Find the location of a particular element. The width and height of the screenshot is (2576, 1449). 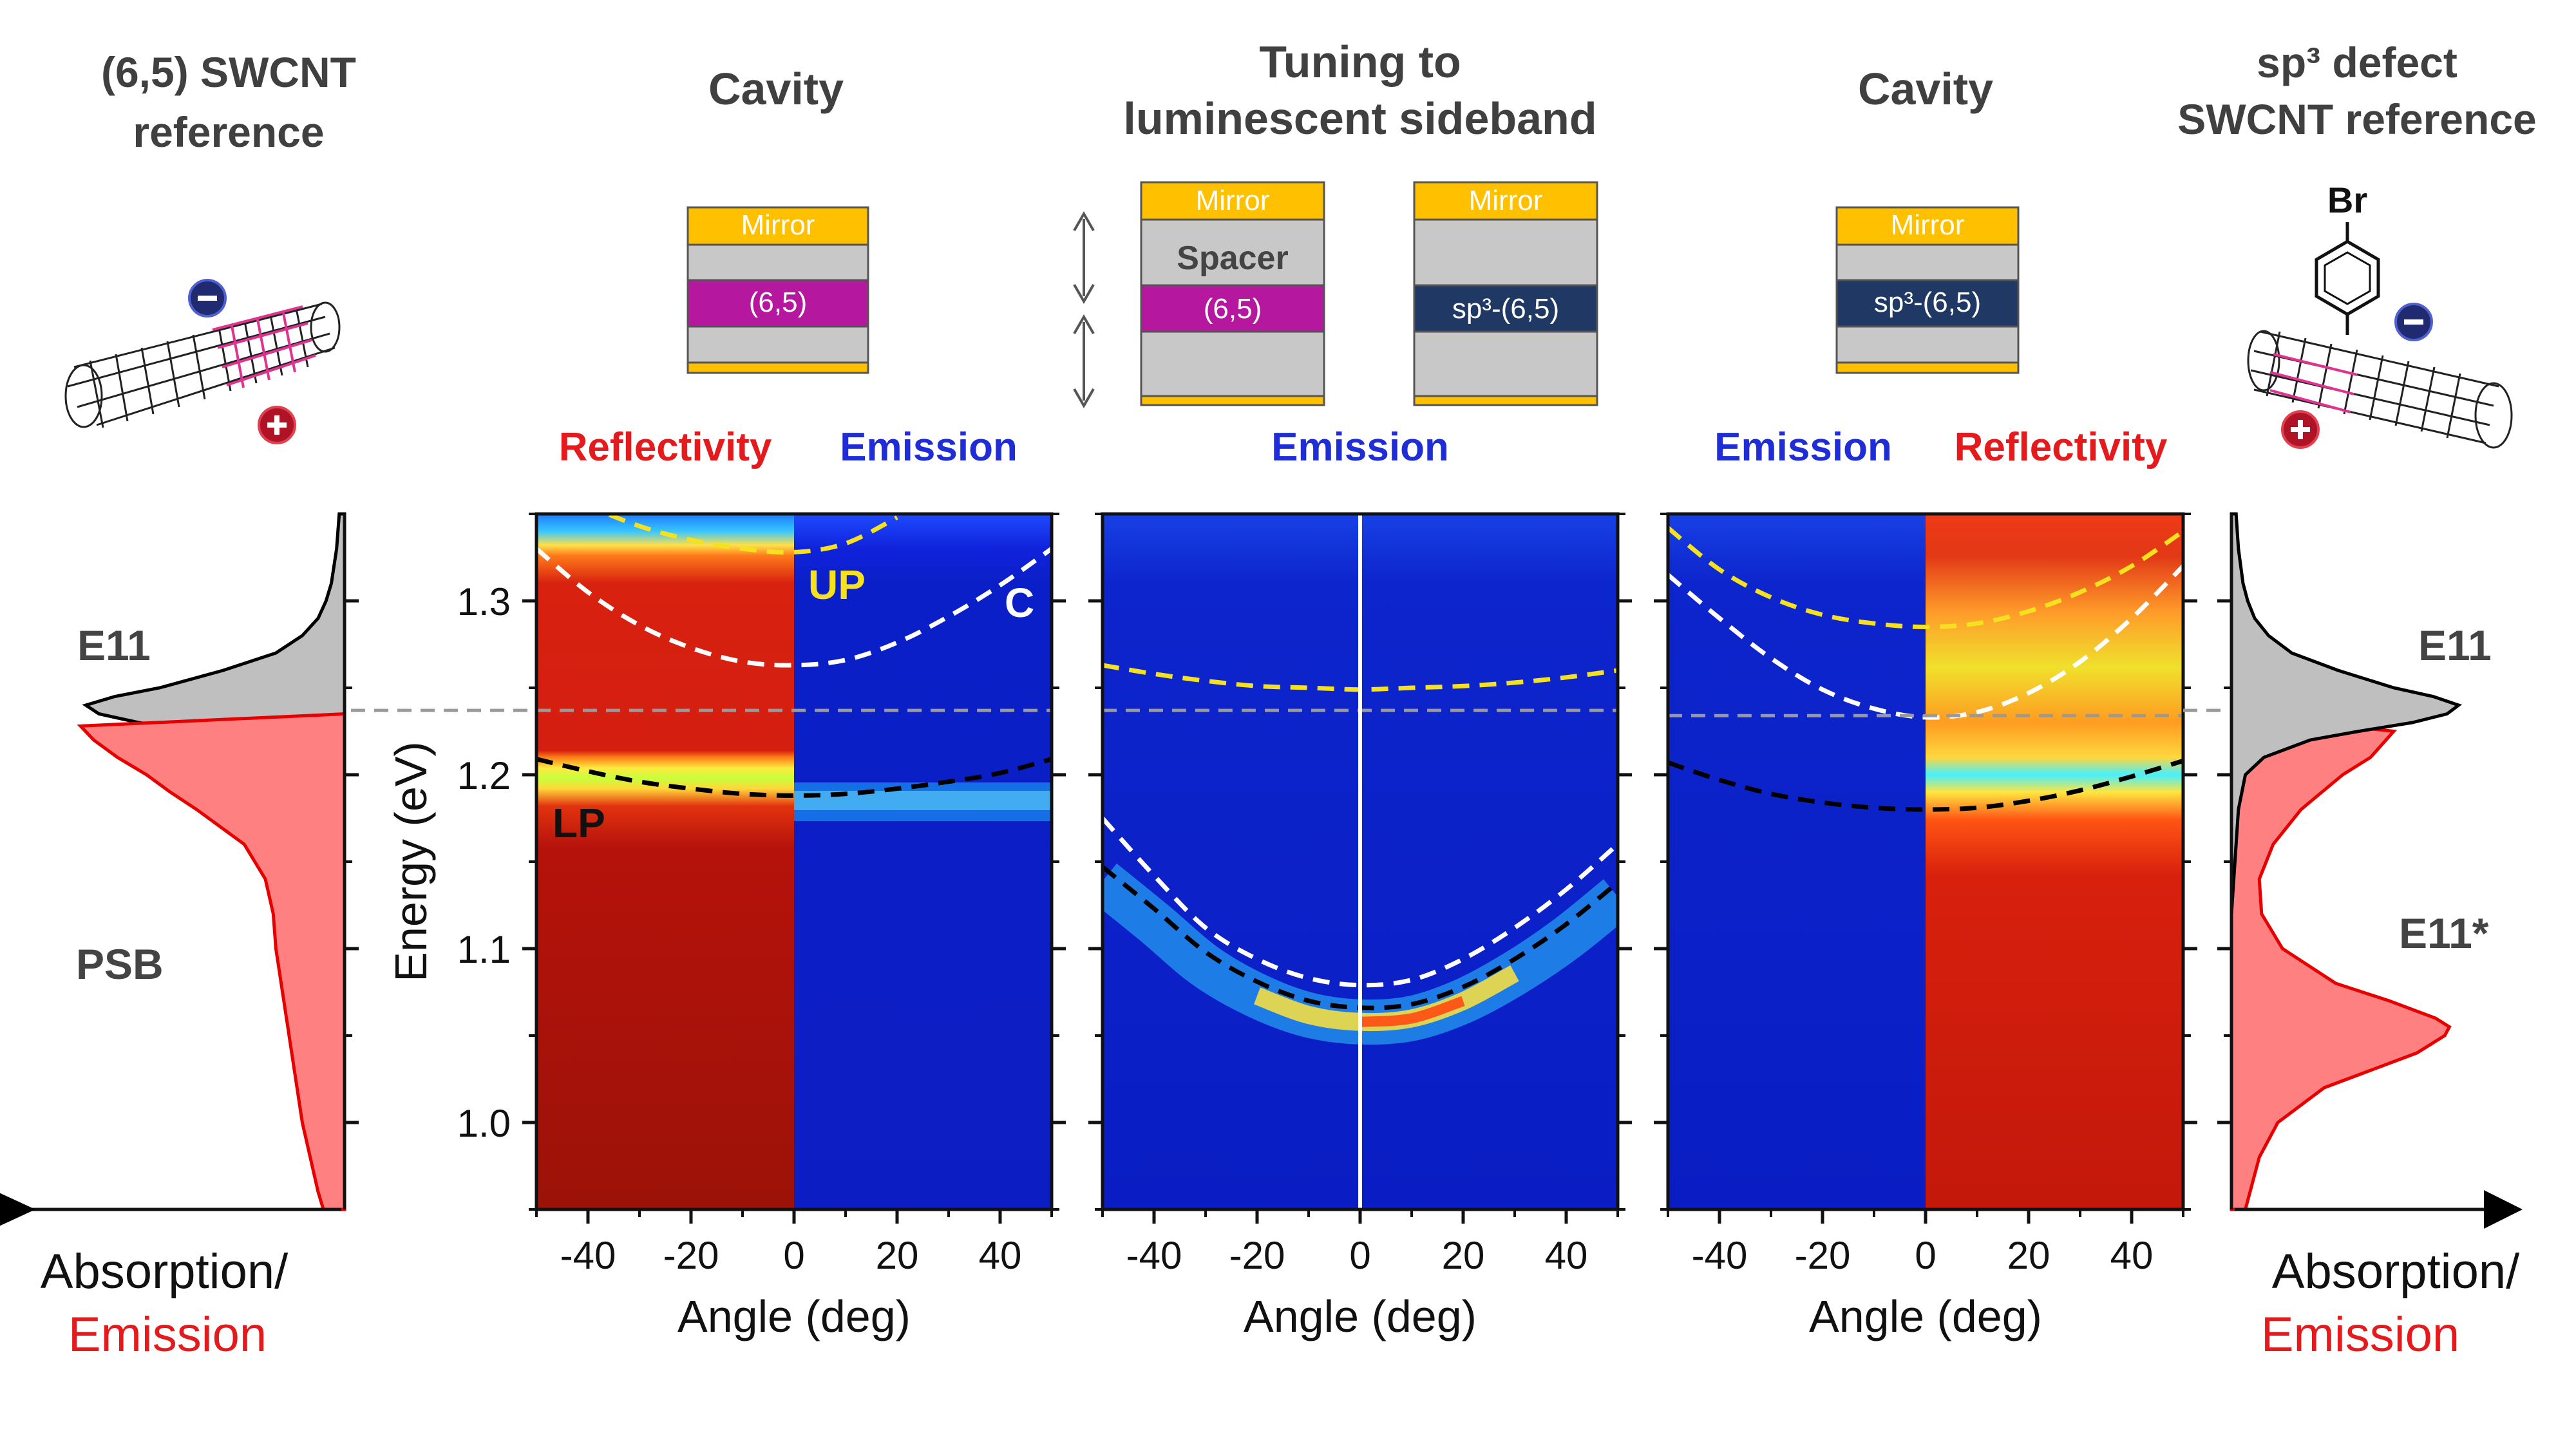

active-label: sp³-(6,5) is located at coordinates (1927, 302).